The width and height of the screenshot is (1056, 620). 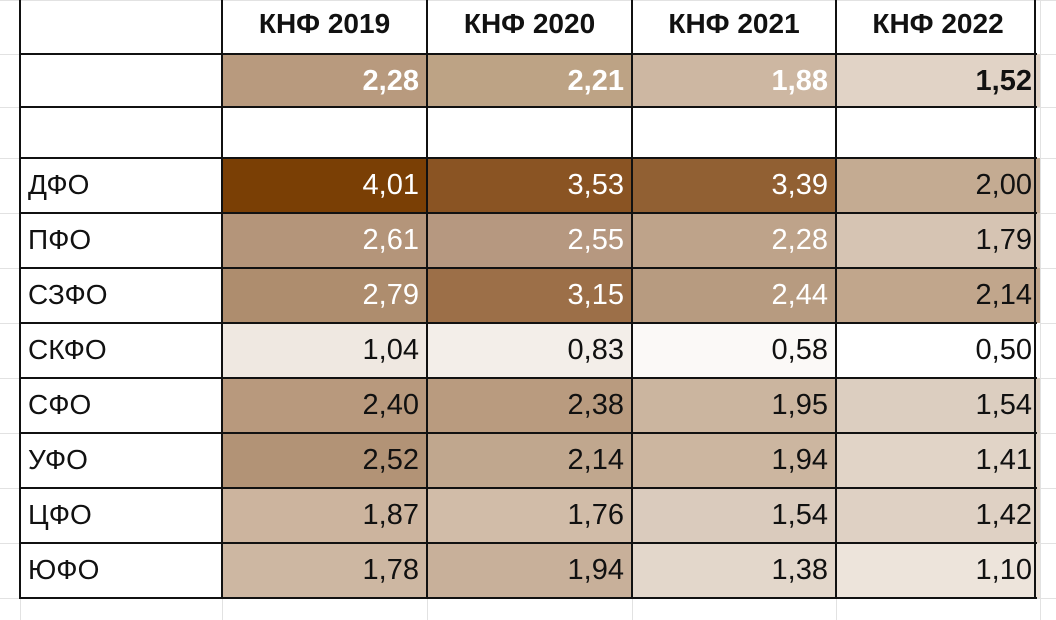 I want to click on table-value-cell: 1,79, so click(x=938, y=240).